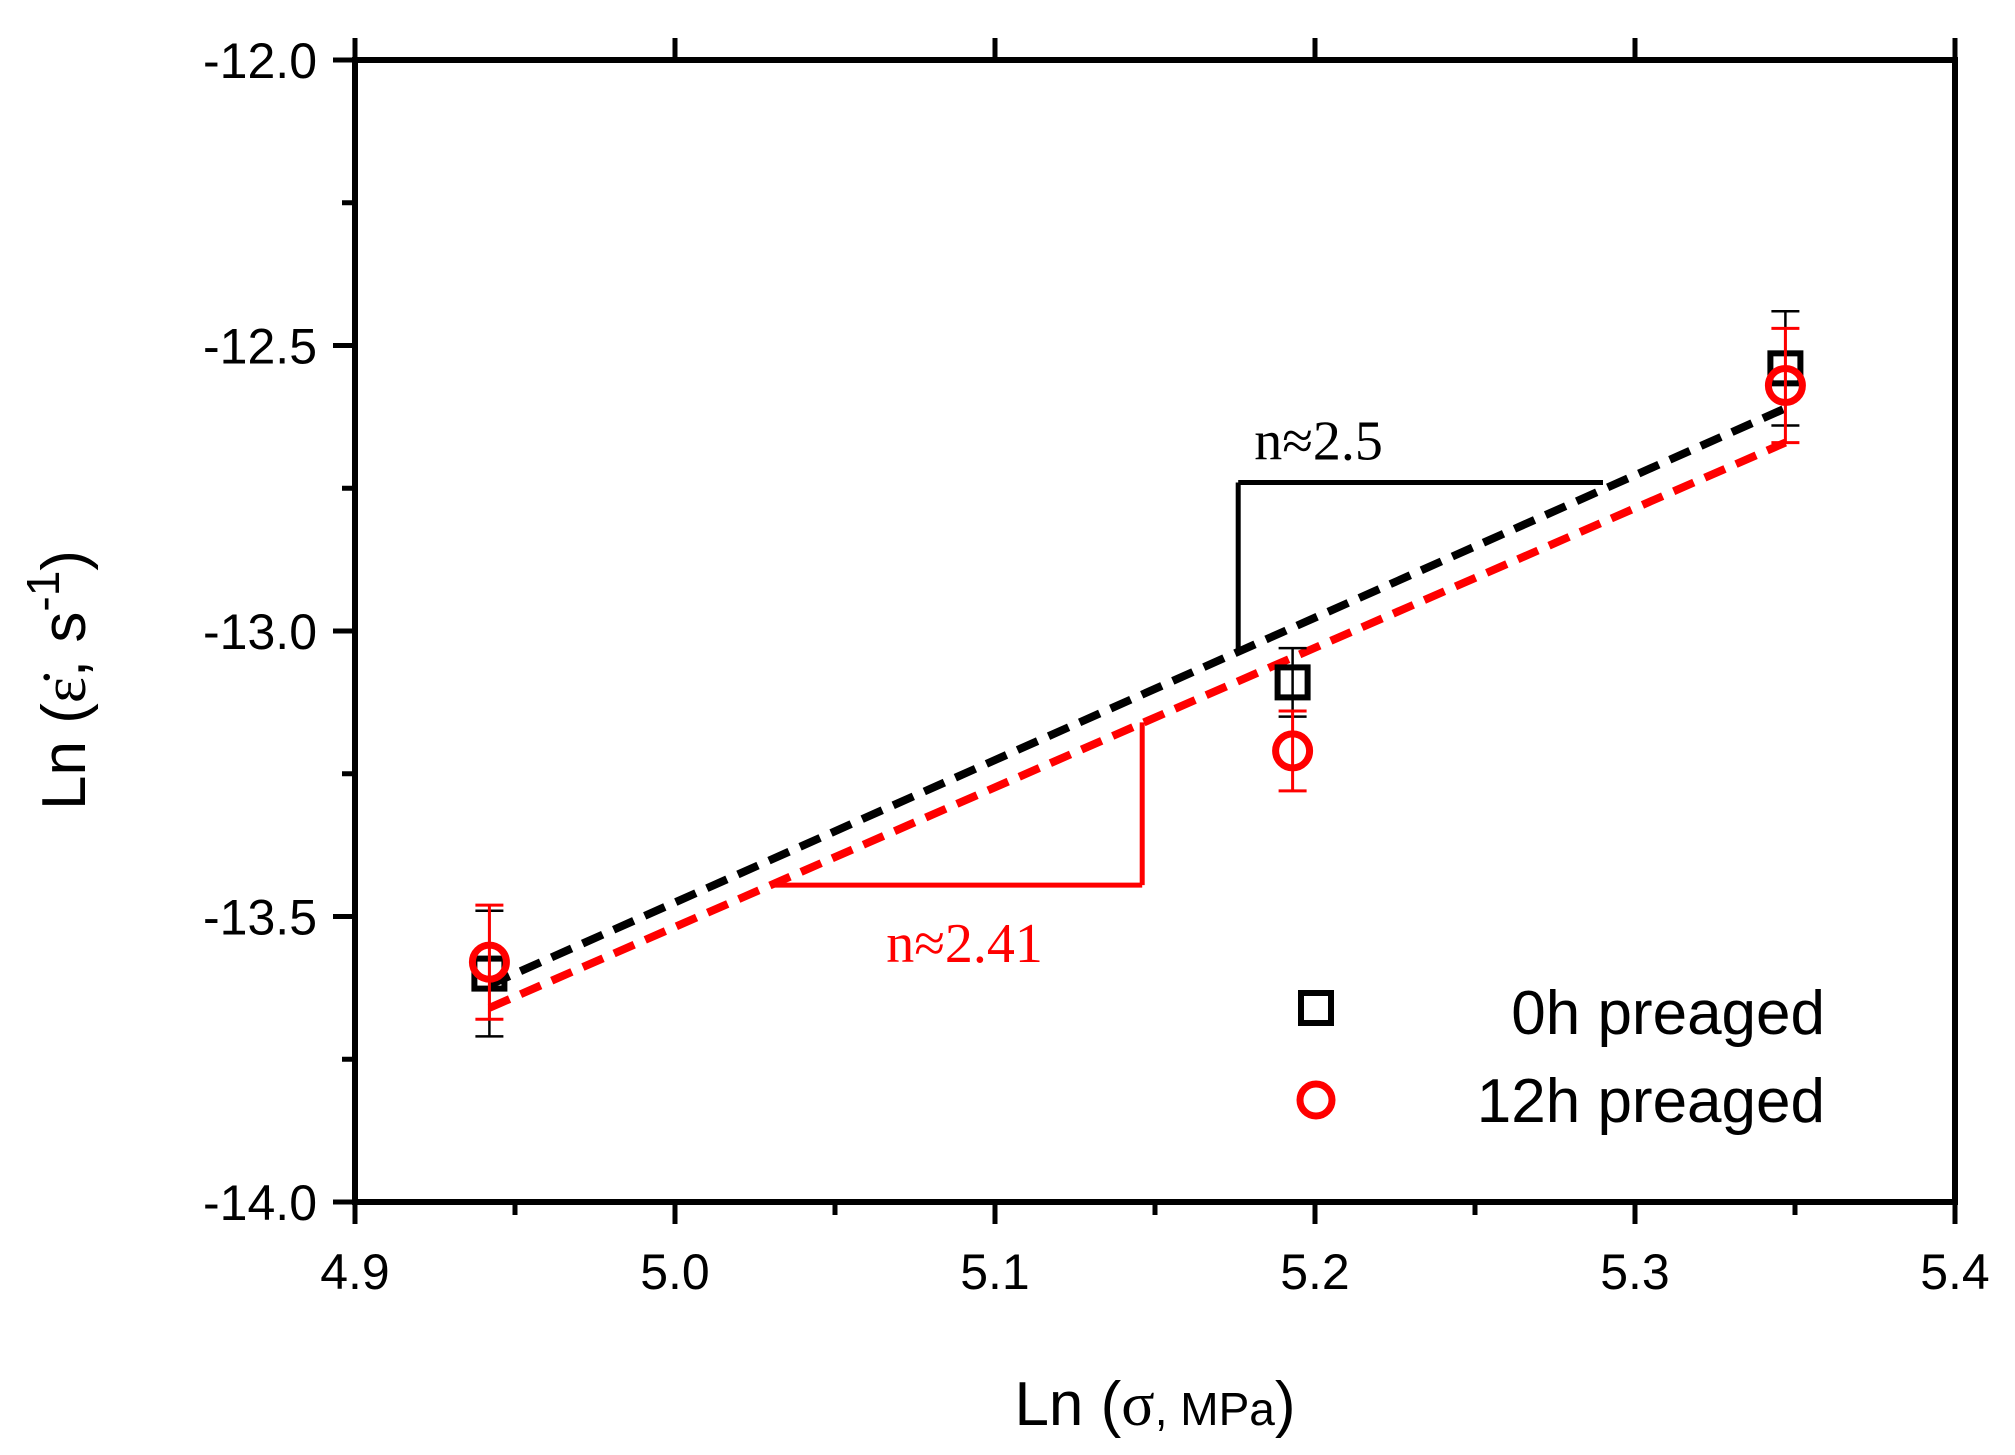  What do you see at coordinates (675, 1272) in the screenshot?
I see `x-tick-label: 5.0` at bounding box center [675, 1272].